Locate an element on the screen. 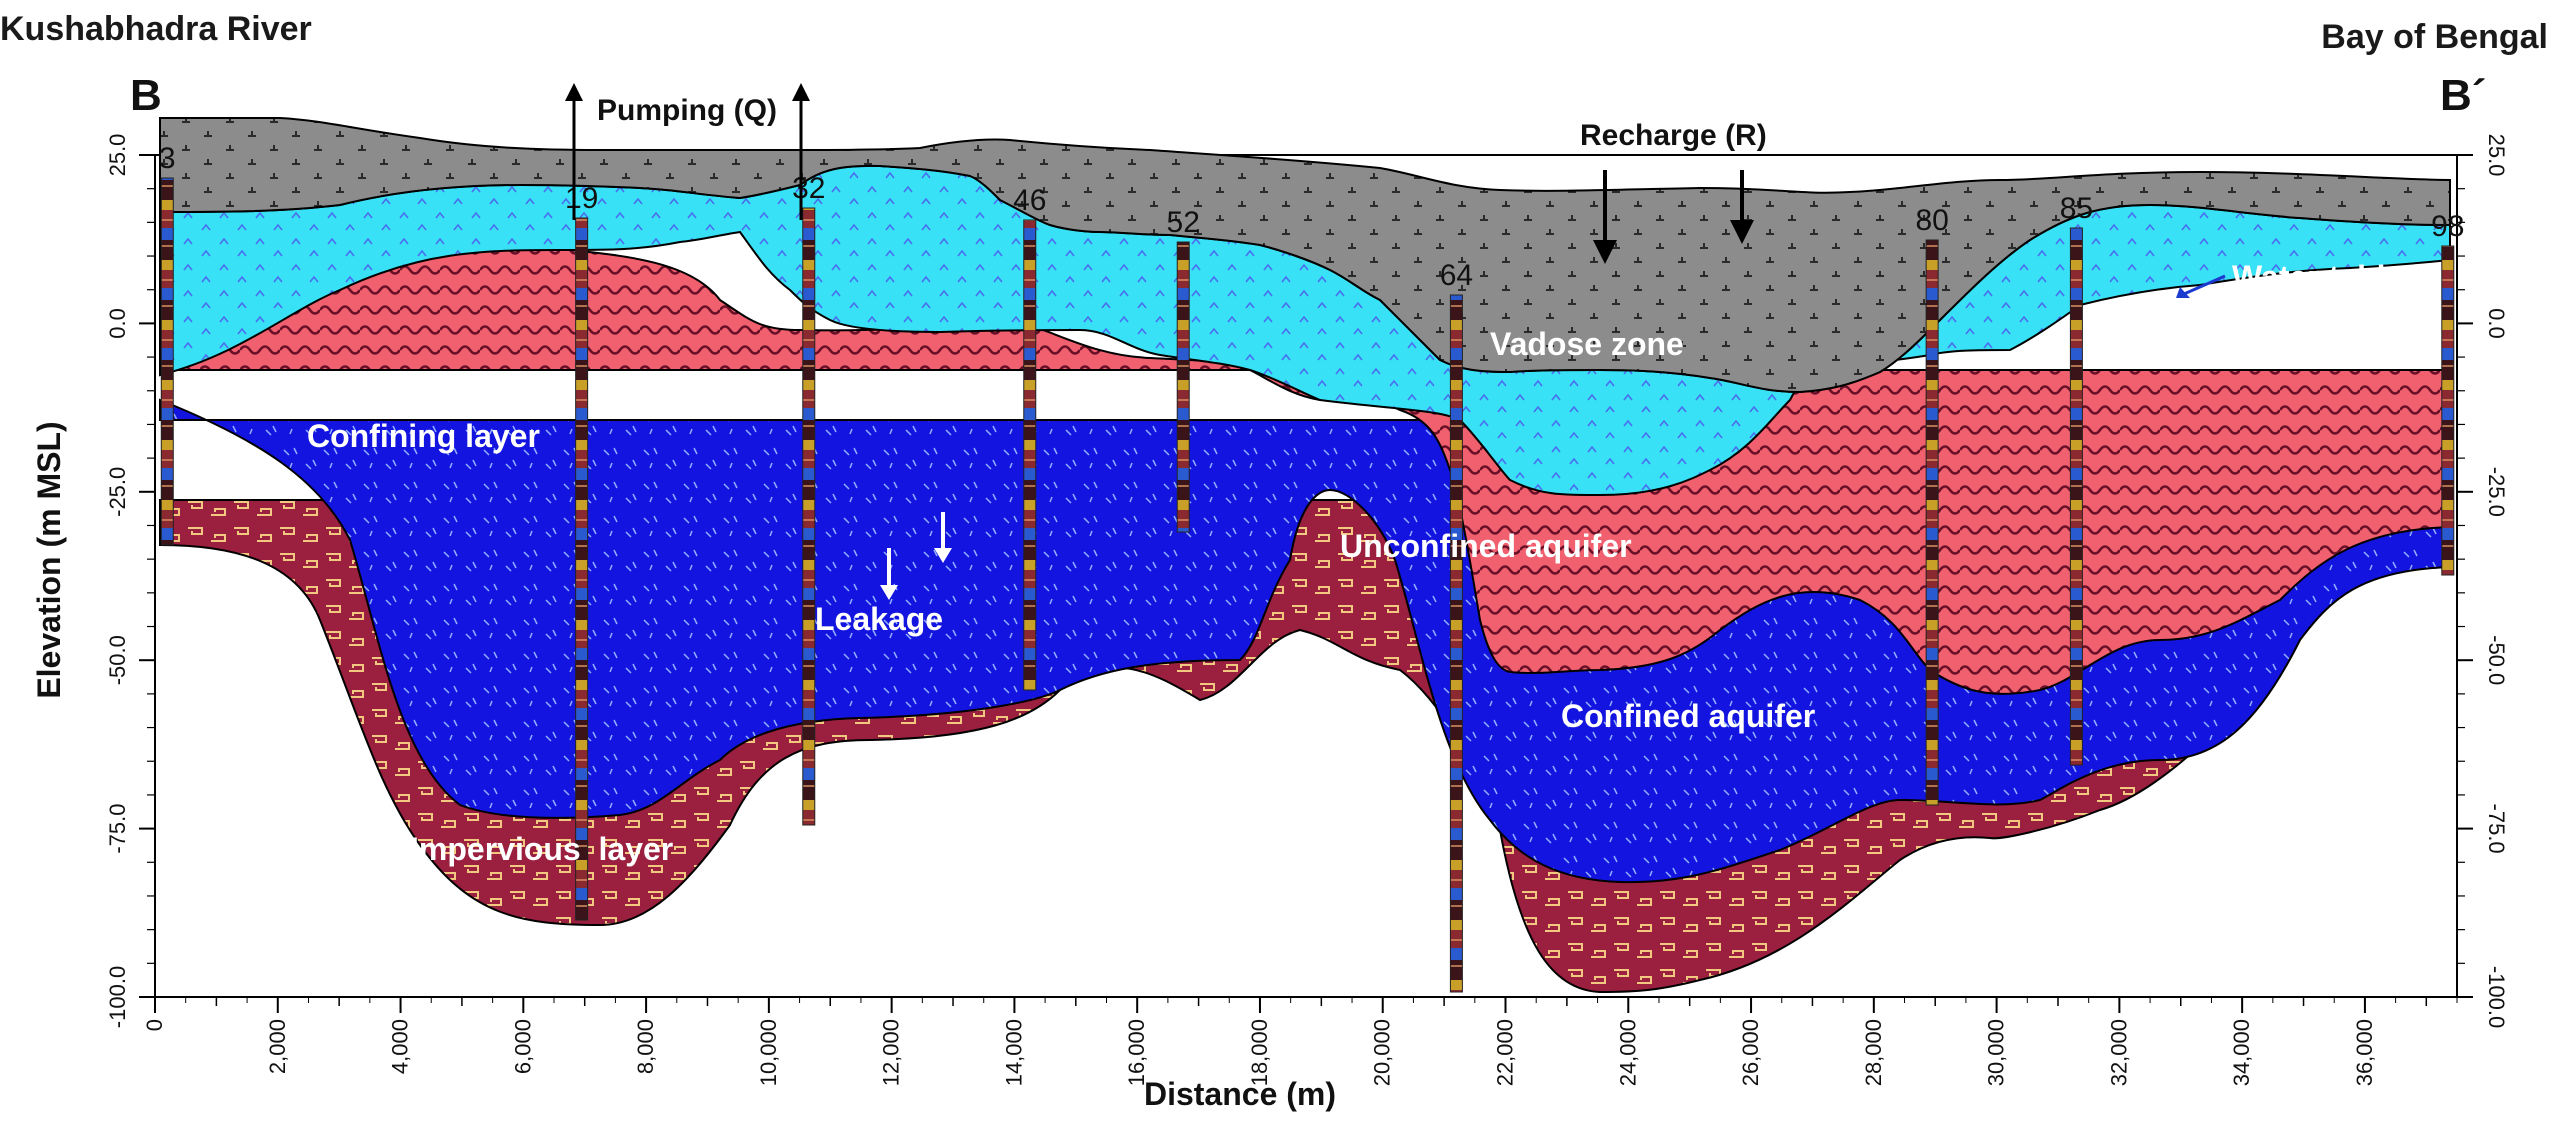 Image resolution: width=2556 pixels, height=1134 pixels. well-label-80: 80 is located at coordinates (1931, 220).